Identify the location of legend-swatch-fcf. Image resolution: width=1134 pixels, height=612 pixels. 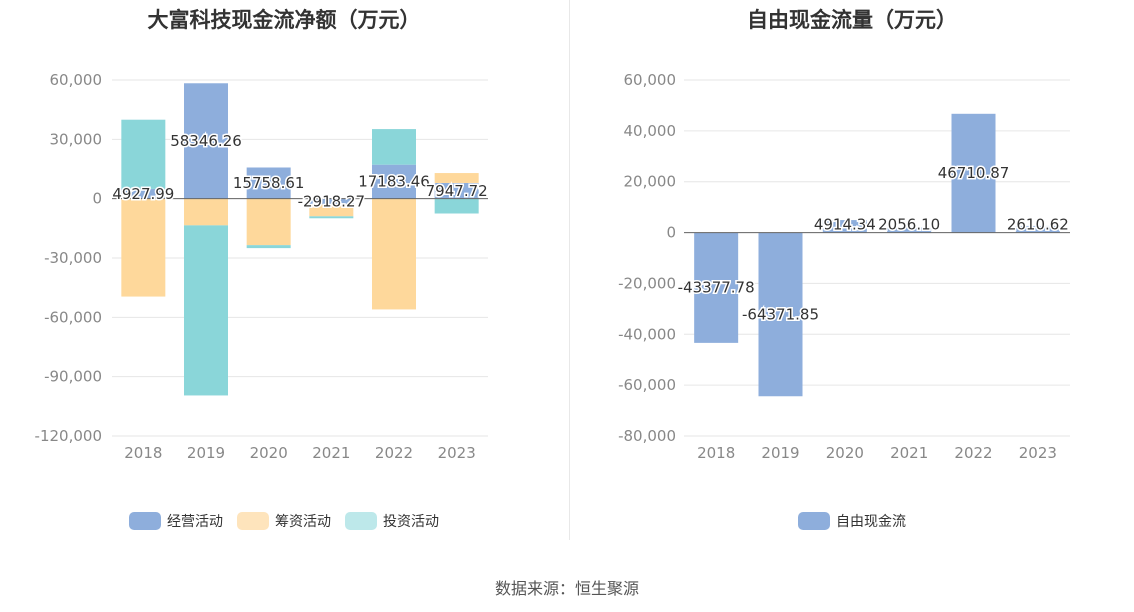
(814, 521).